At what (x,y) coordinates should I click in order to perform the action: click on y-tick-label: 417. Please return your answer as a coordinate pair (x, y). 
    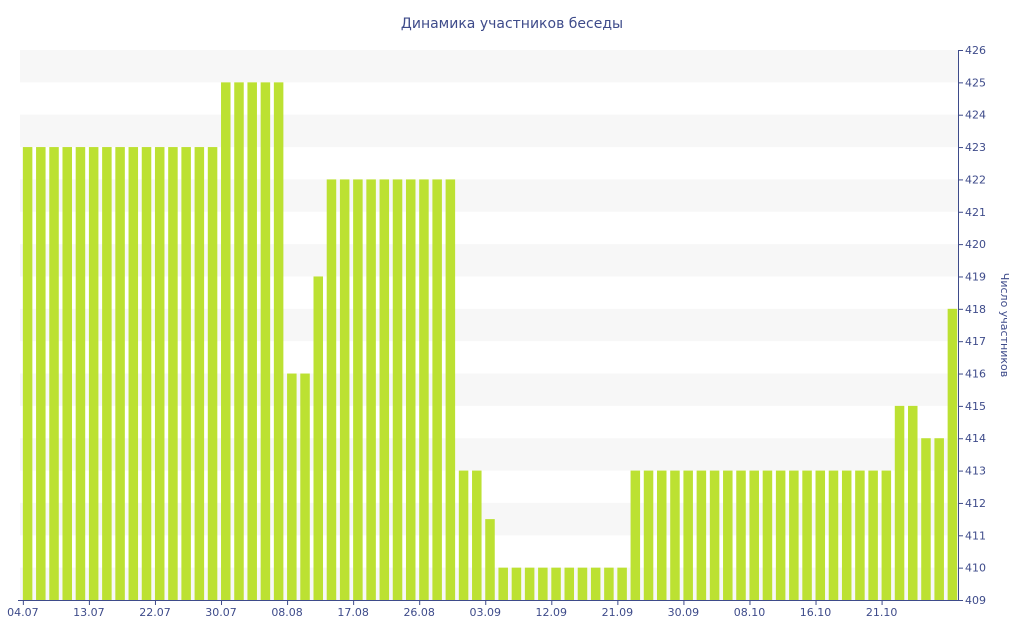
    Looking at the image, I should click on (975, 341).